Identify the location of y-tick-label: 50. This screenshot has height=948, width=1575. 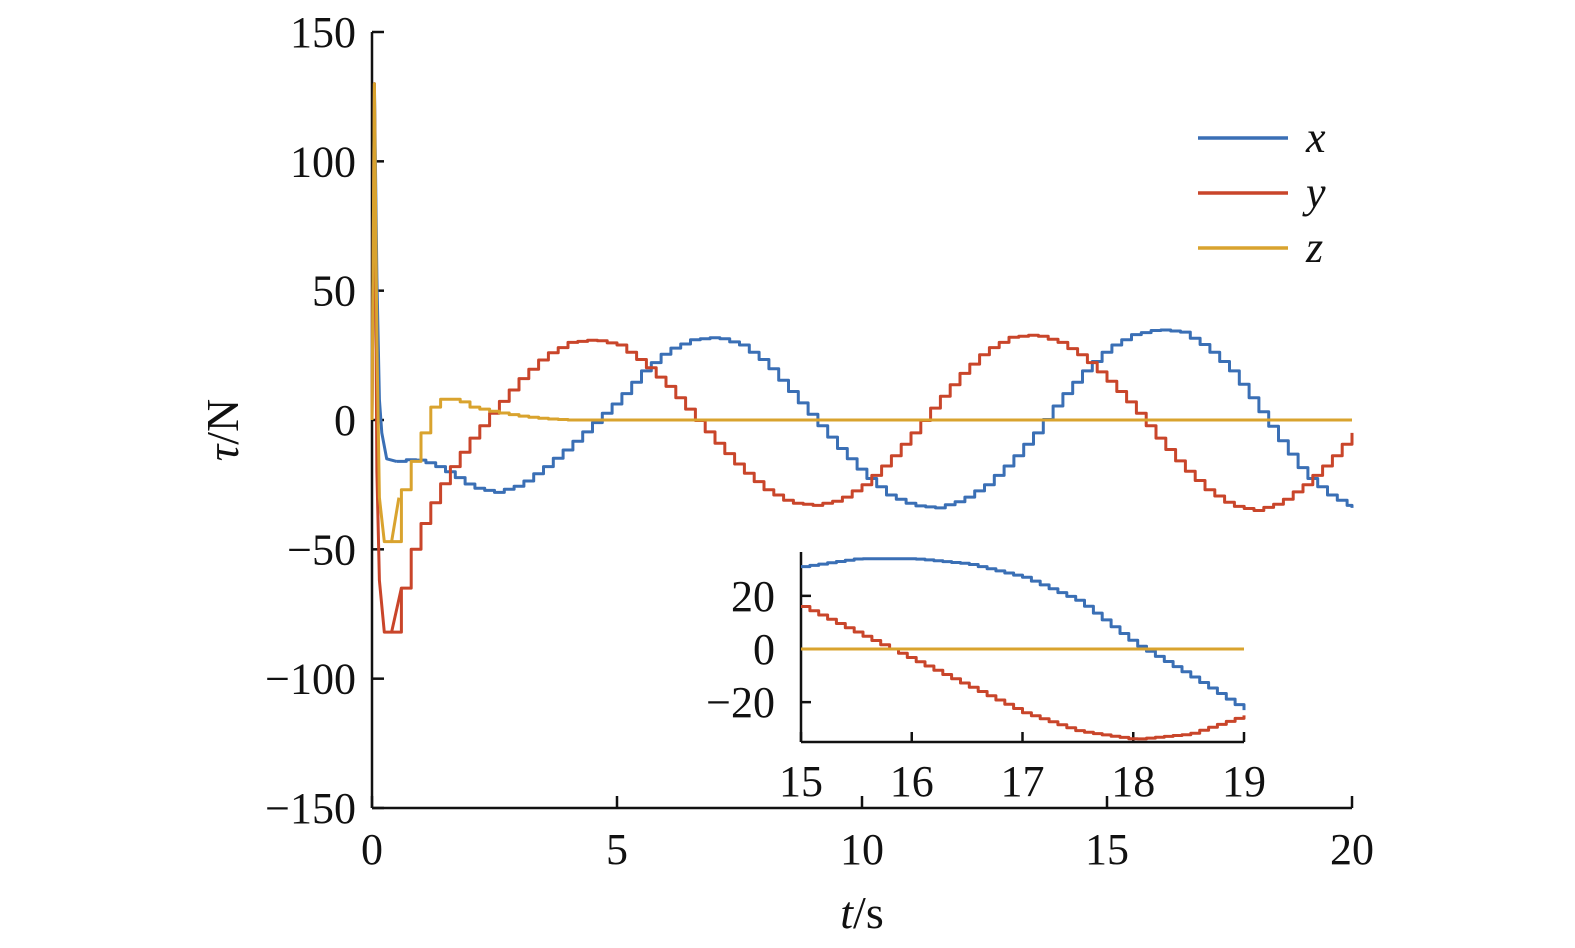
(334, 291).